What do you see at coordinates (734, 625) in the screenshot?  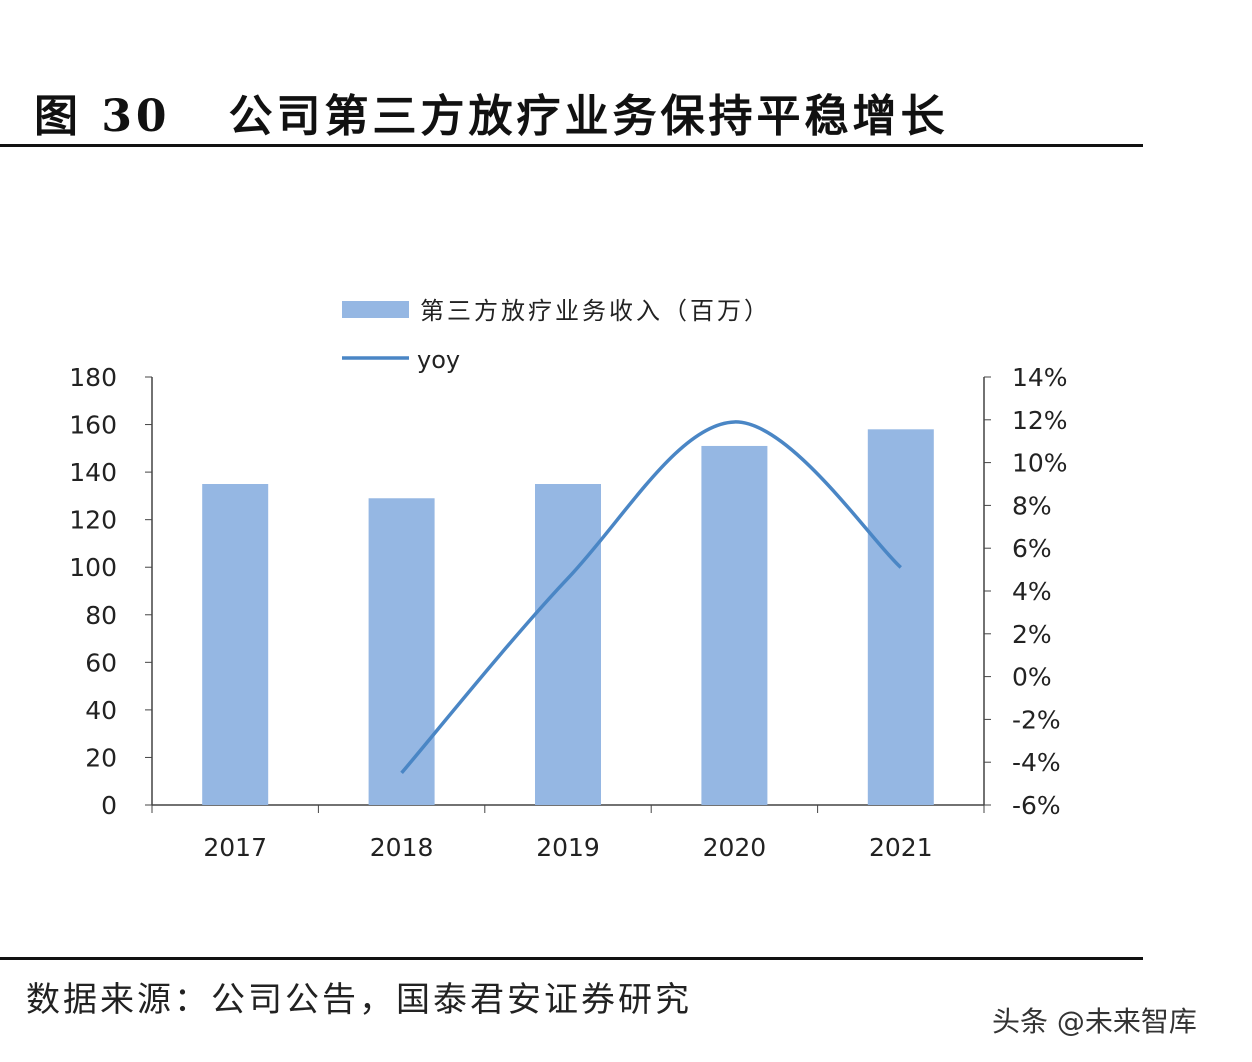 I see `bar-2020` at bounding box center [734, 625].